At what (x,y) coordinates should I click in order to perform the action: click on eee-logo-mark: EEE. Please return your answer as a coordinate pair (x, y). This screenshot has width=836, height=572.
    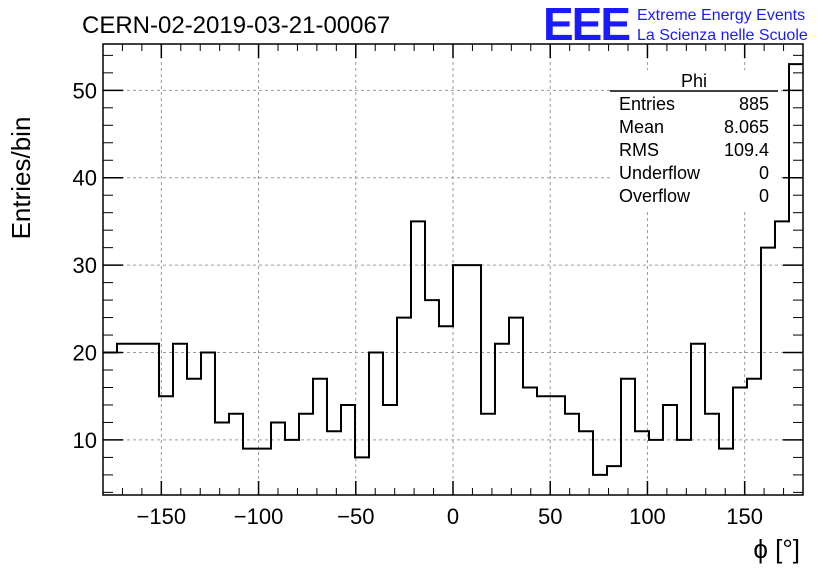
    Looking at the image, I should click on (586, 25).